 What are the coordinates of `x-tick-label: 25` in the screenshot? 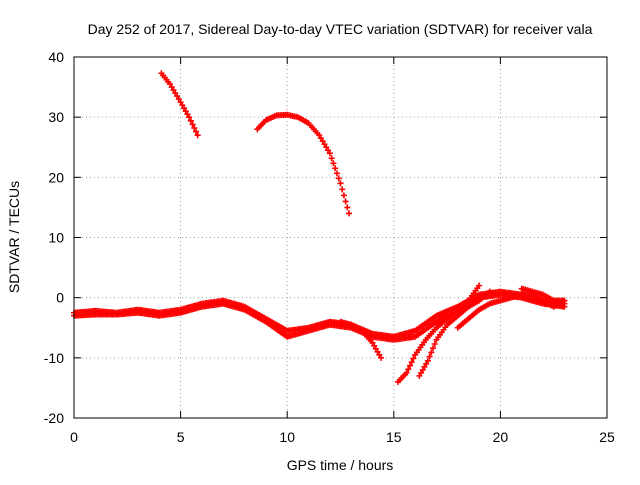 It's located at (607, 437).